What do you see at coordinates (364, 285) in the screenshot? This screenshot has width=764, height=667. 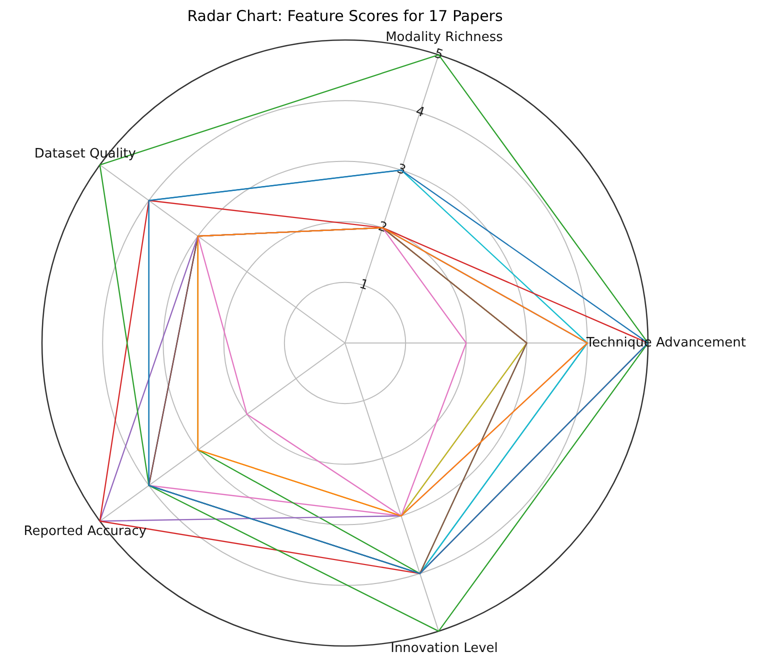 I see `y-tick-label: 1` at bounding box center [364, 285].